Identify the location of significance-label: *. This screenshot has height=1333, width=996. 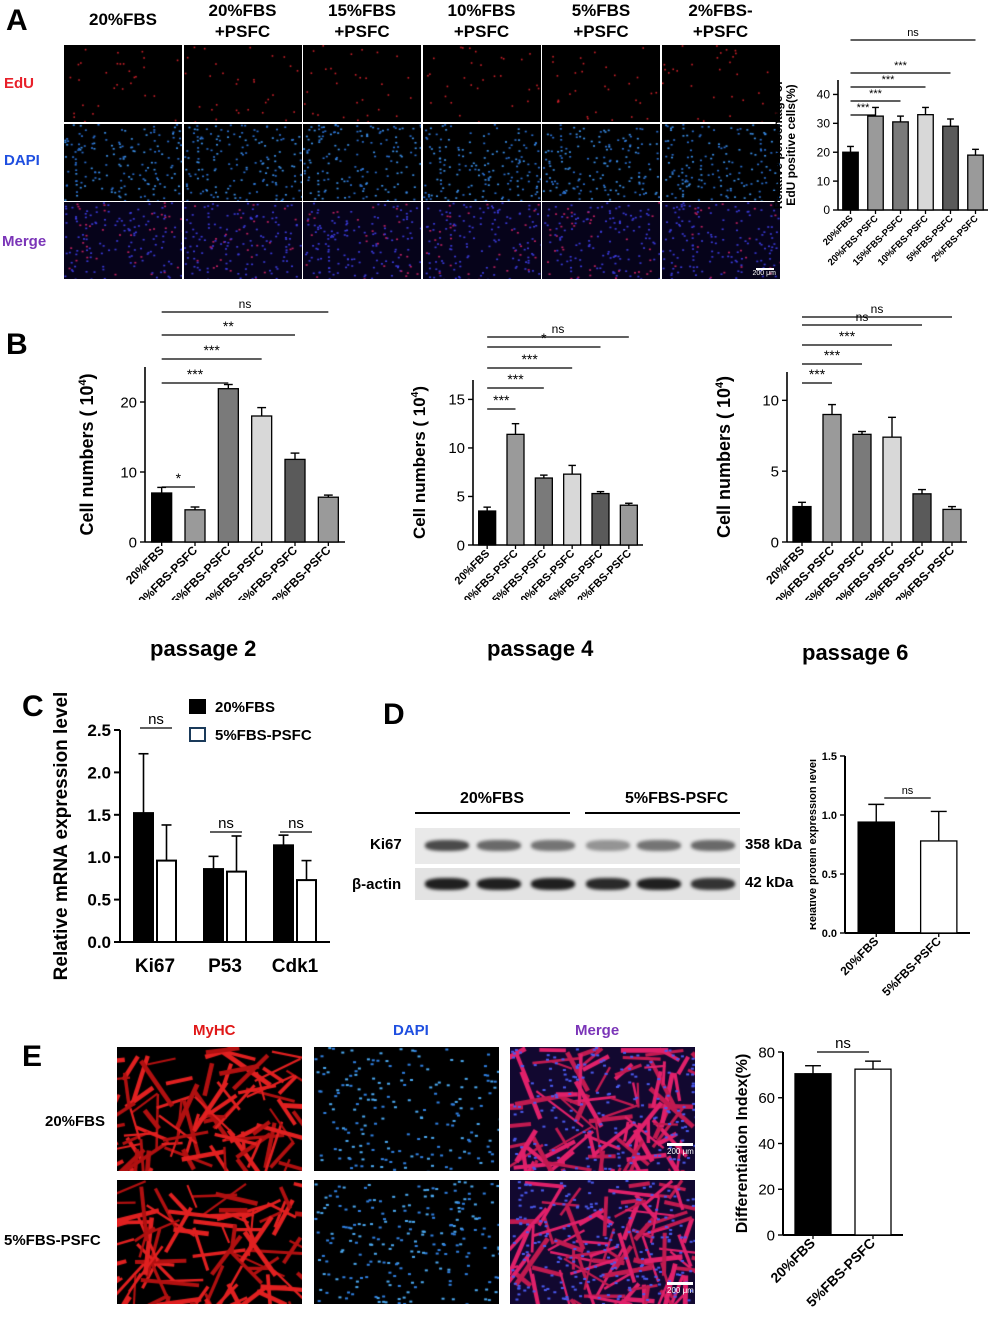
(179, 478).